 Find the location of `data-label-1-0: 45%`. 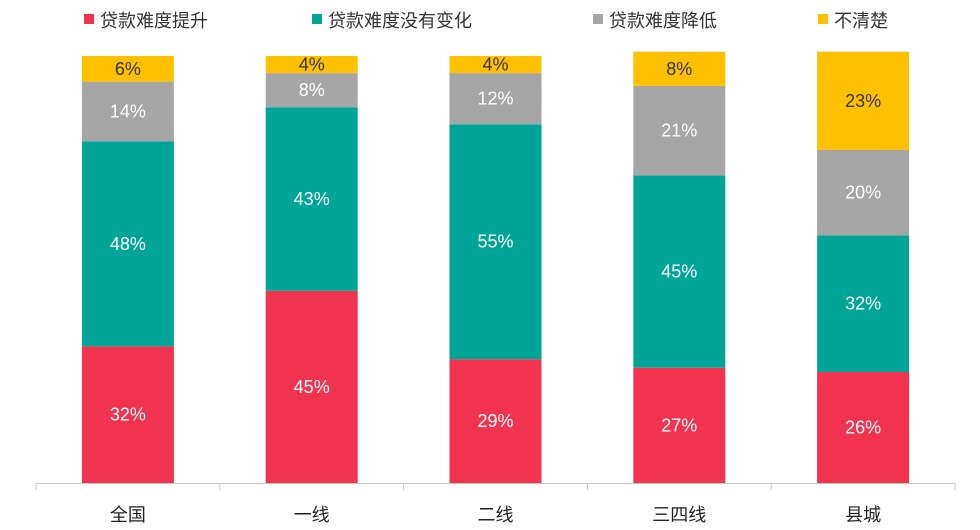

data-label-1-0: 45% is located at coordinates (312, 387).